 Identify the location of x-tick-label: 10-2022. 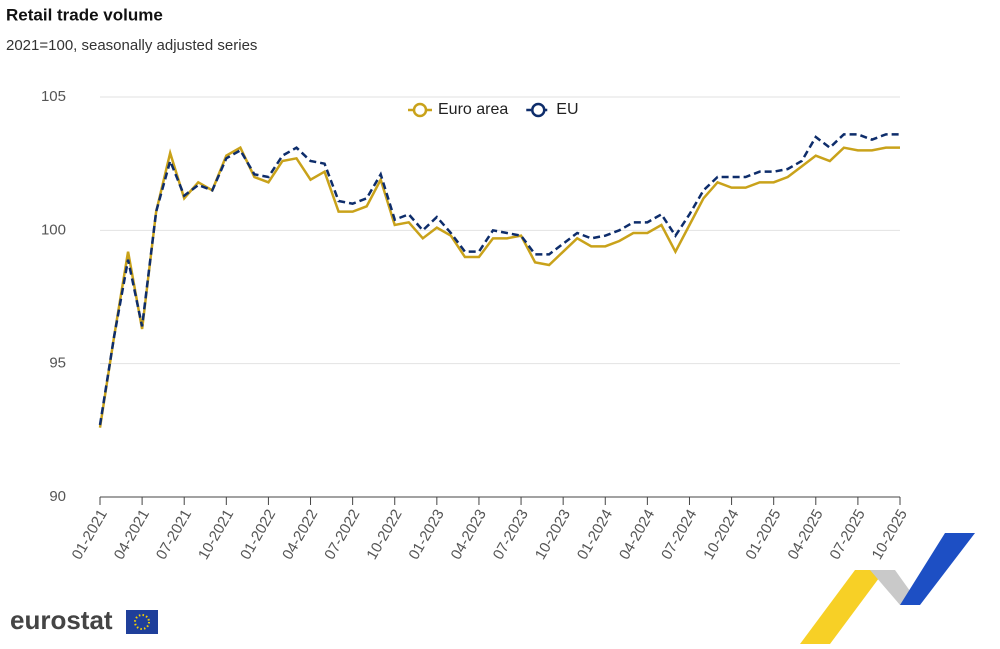
(384, 534).